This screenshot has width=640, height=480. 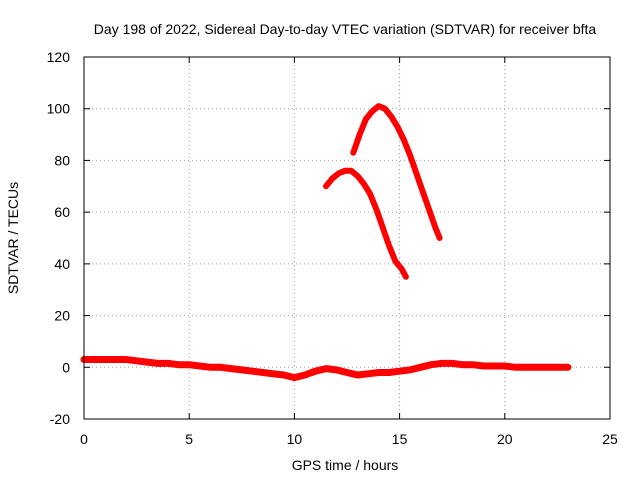 I want to click on x-tick-label: 0, so click(x=84, y=439).